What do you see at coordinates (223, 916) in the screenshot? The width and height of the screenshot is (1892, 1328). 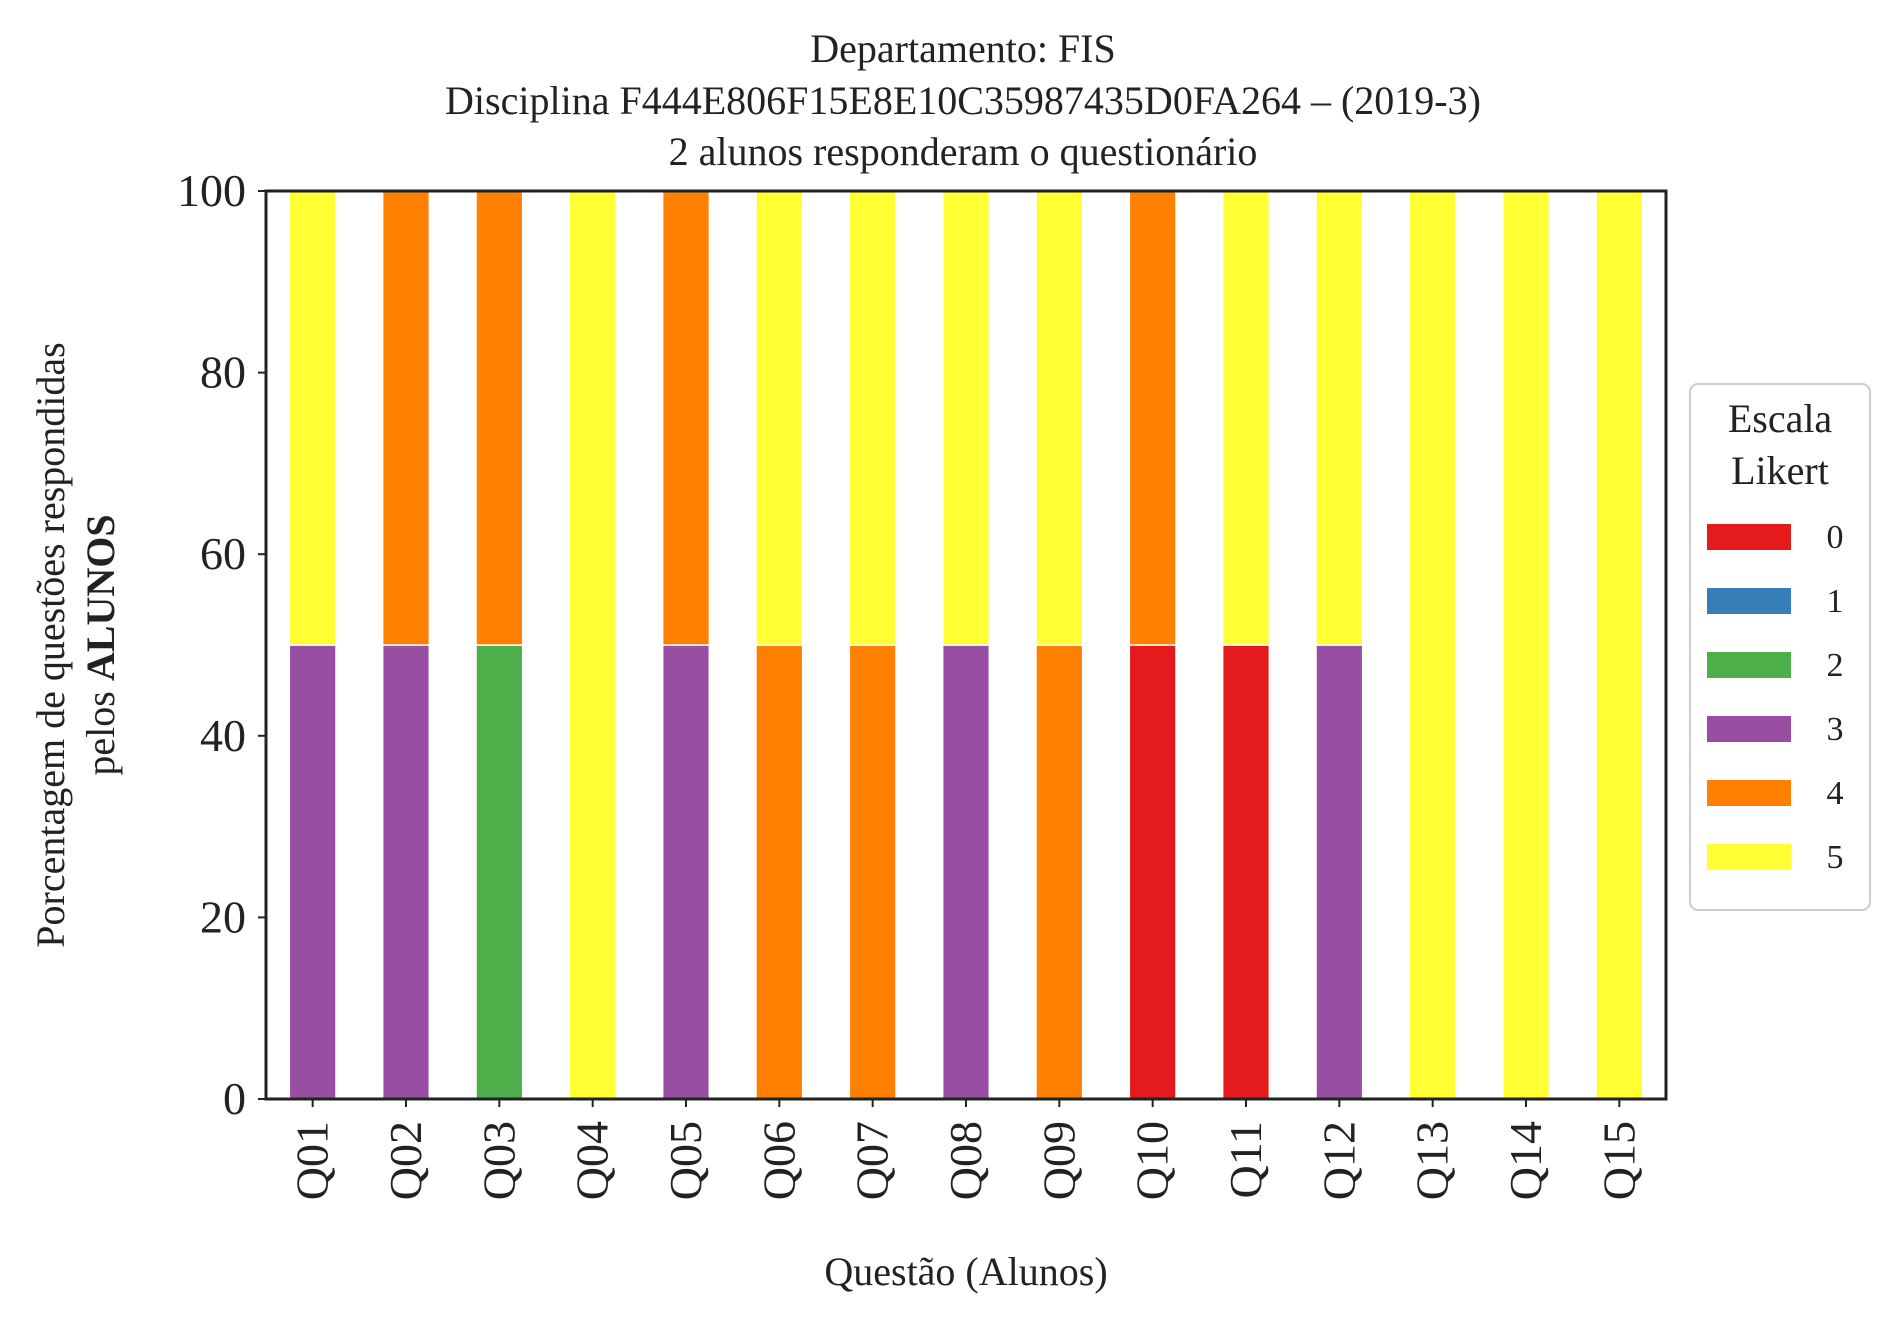 I see `y-tick-label: 20` at bounding box center [223, 916].